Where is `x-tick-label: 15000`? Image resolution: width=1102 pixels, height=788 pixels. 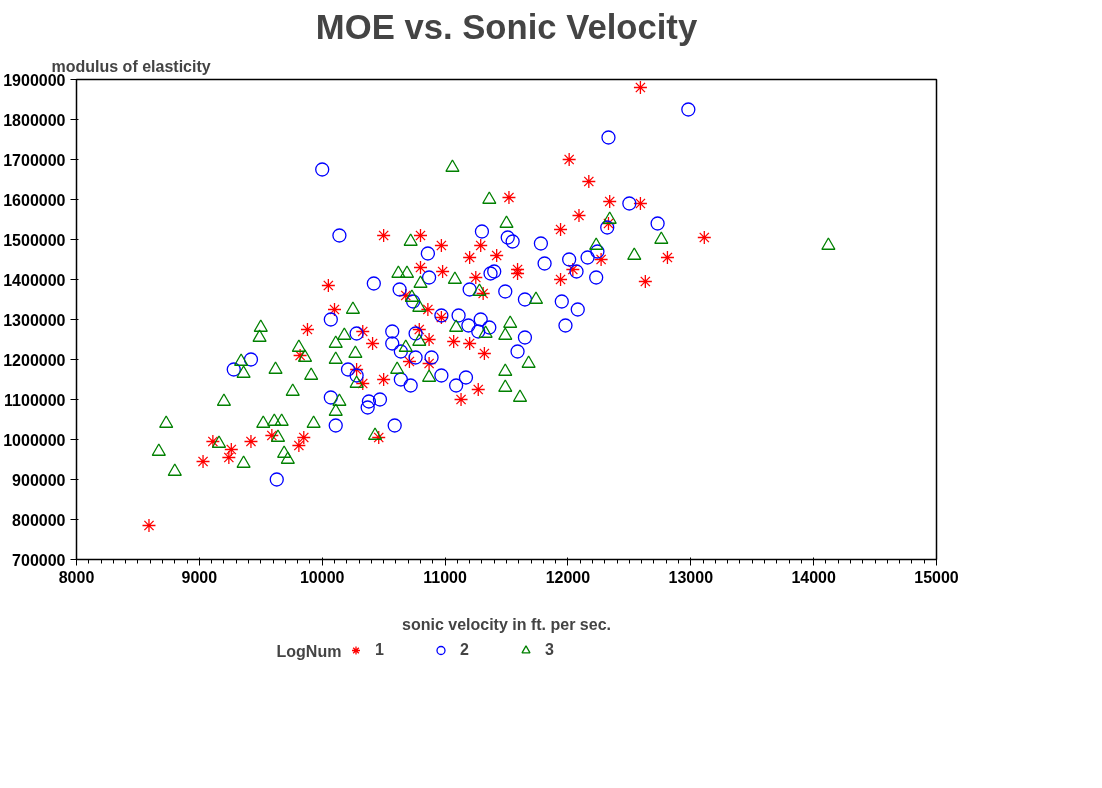 x-tick-label: 15000 is located at coordinates (936, 577).